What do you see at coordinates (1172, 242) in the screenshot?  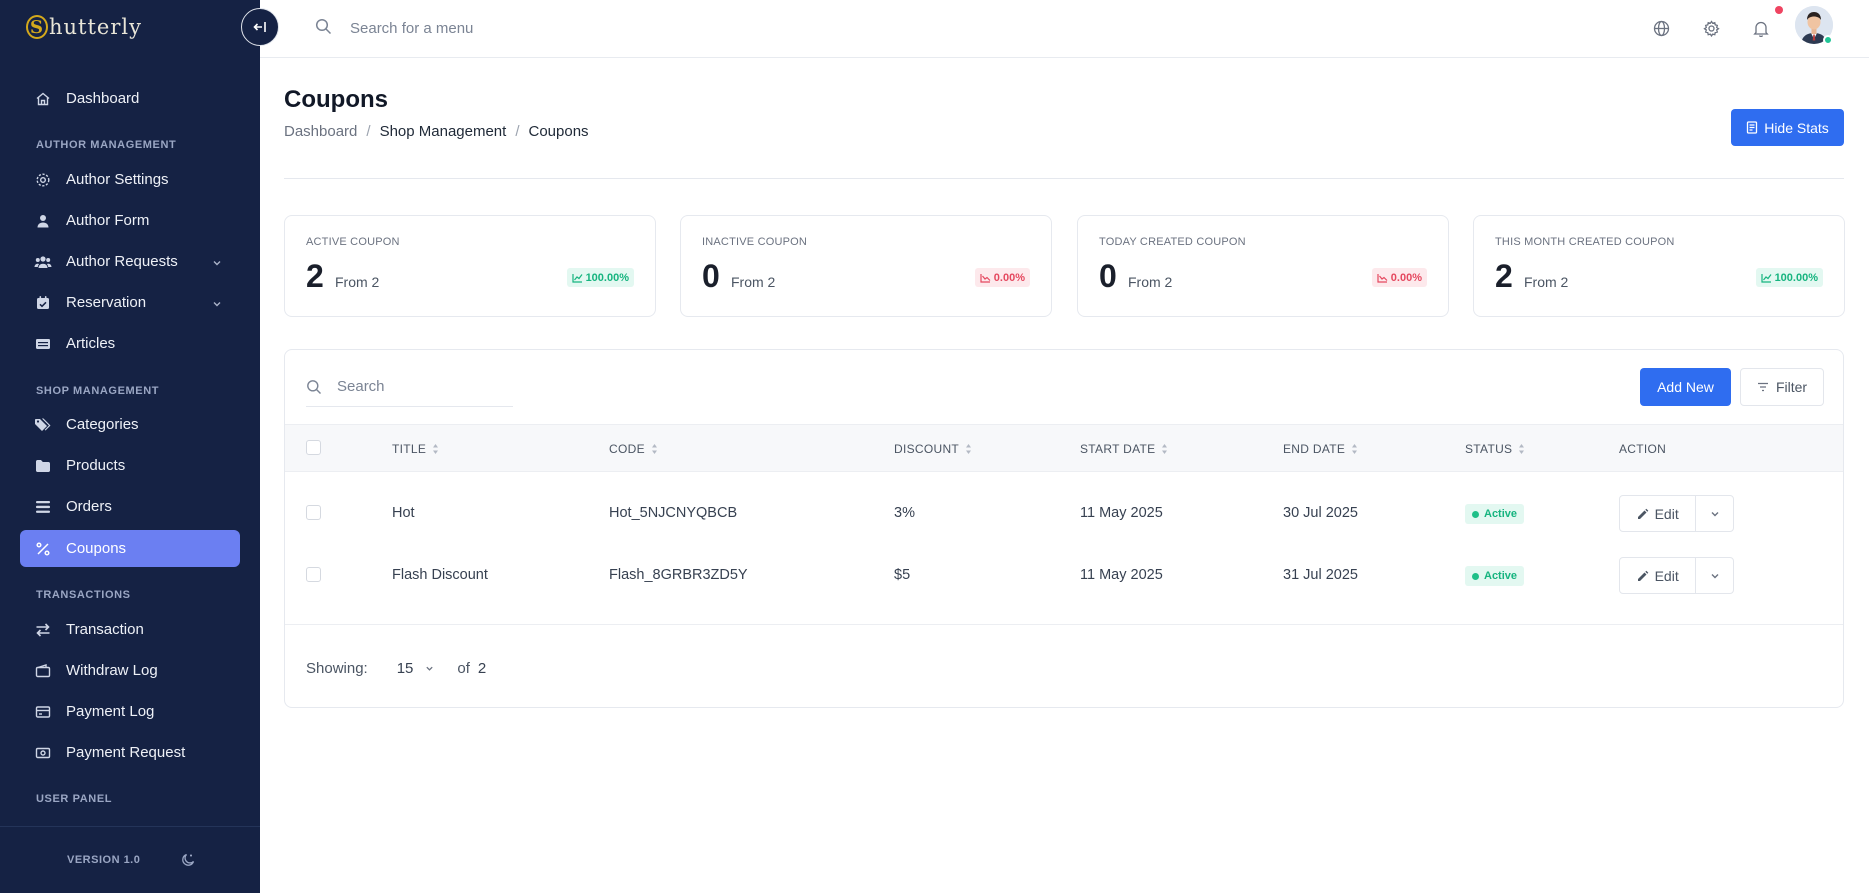 I see `stat-label: TODAY CREATED COUPON` at bounding box center [1172, 242].